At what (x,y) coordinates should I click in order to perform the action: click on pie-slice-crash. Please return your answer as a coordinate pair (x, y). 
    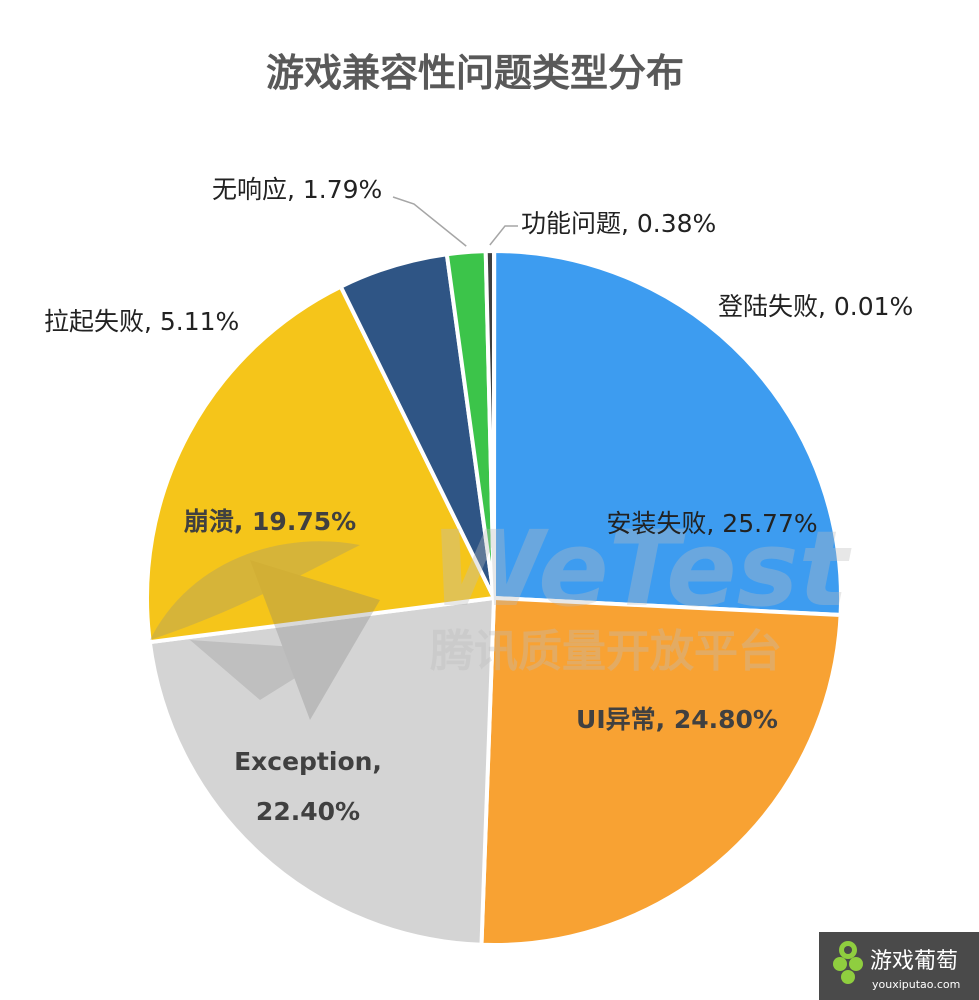
    Looking at the image, I should click on (321, 464).